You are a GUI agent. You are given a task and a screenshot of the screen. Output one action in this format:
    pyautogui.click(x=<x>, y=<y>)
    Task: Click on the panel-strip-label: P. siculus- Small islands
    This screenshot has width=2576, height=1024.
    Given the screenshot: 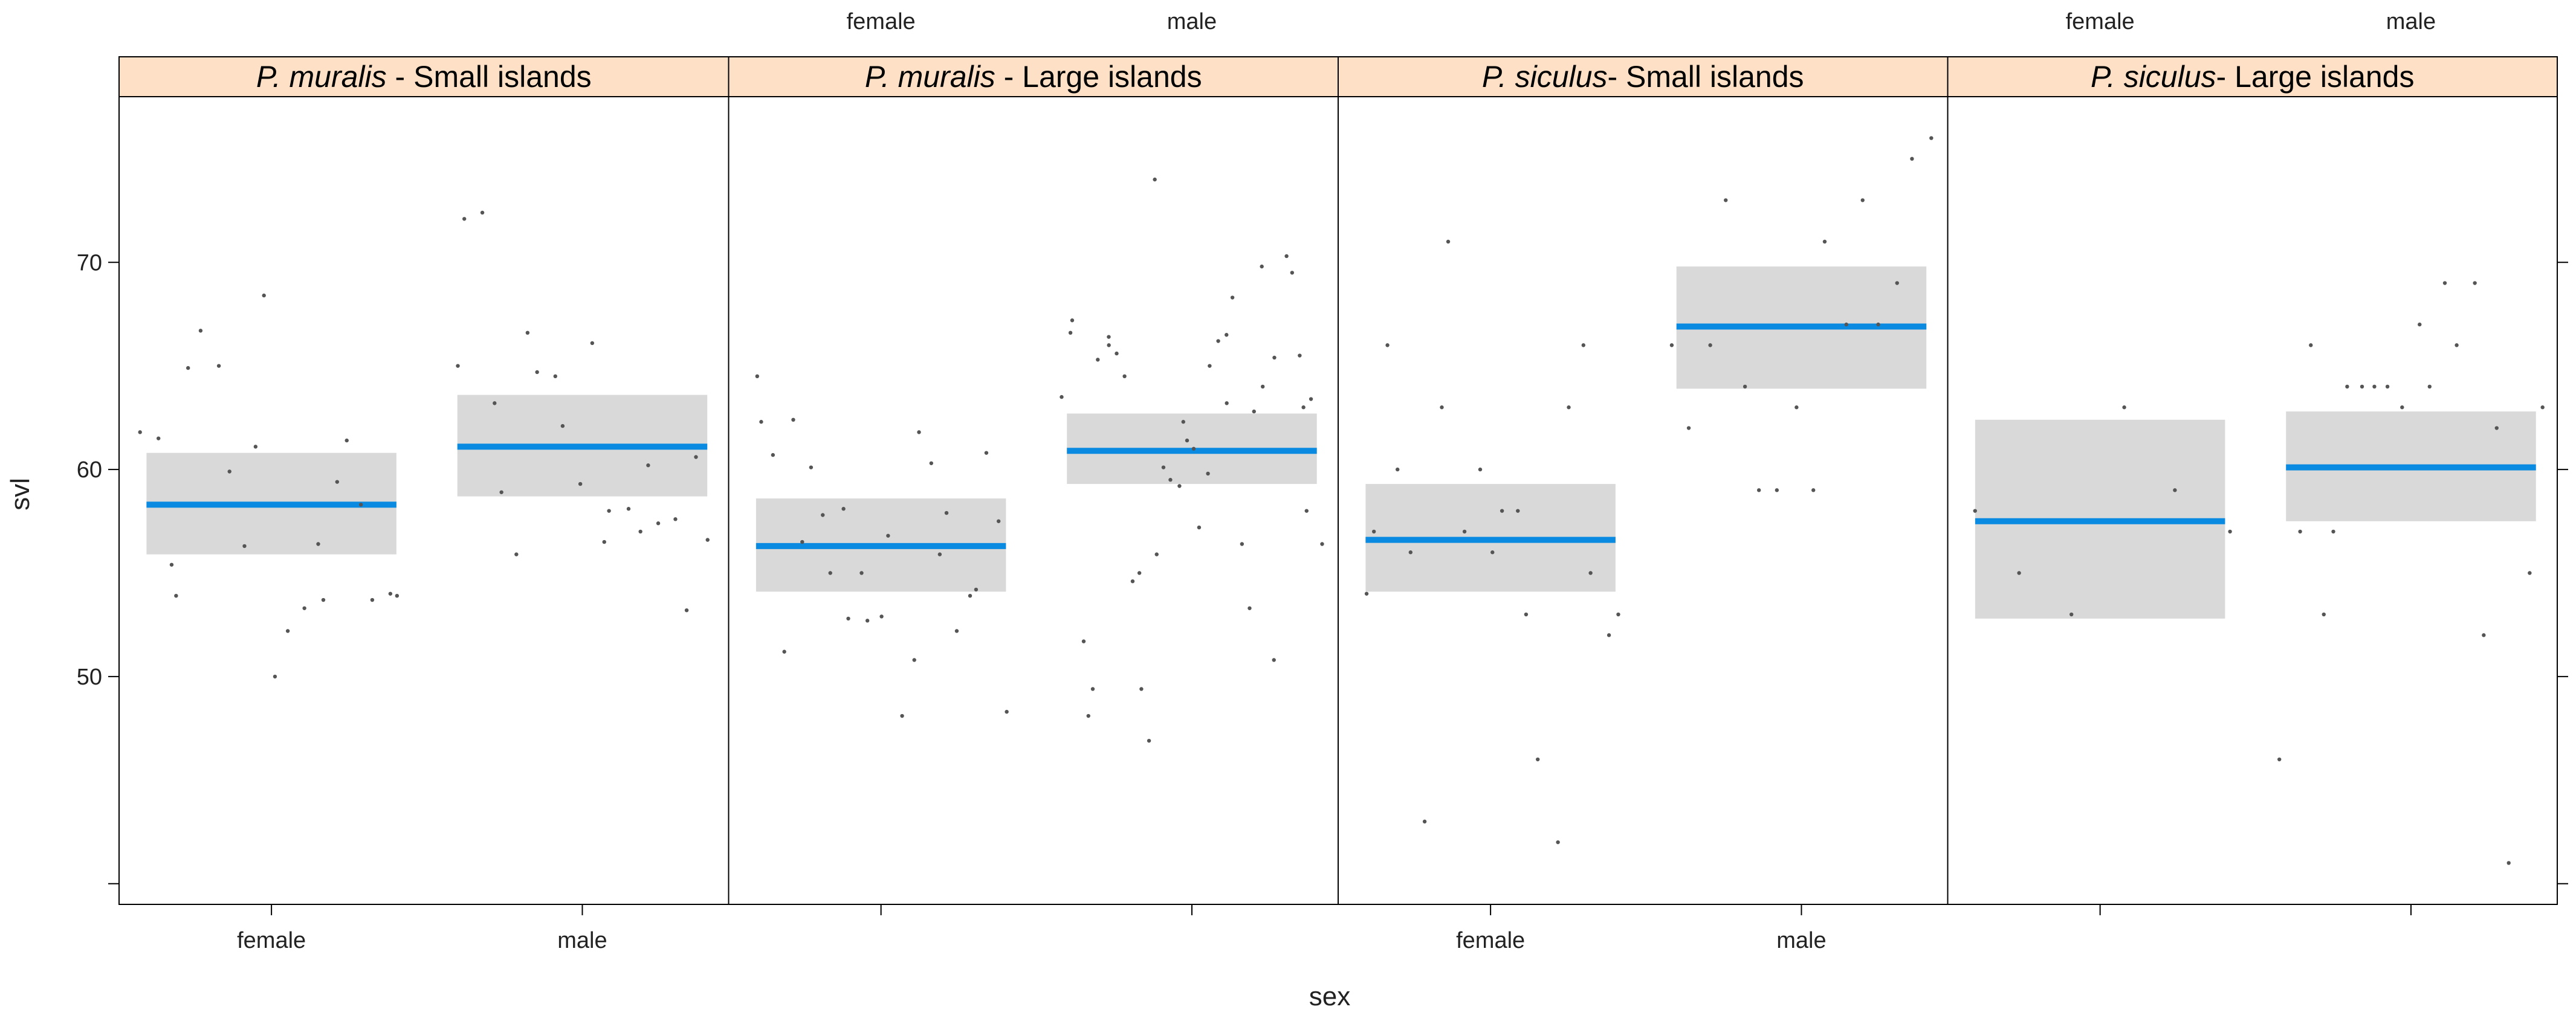 What is the action you would take?
    pyautogui.click(x=1643, y=77)
    